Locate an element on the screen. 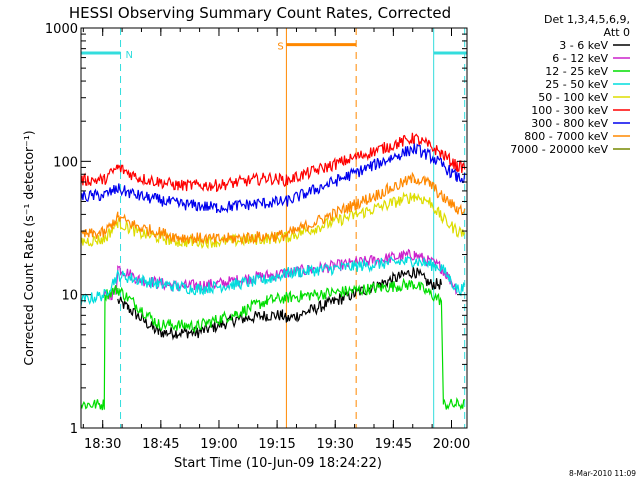  legend-entry: 6 - 12 keV is located at coordinates (591, 58).